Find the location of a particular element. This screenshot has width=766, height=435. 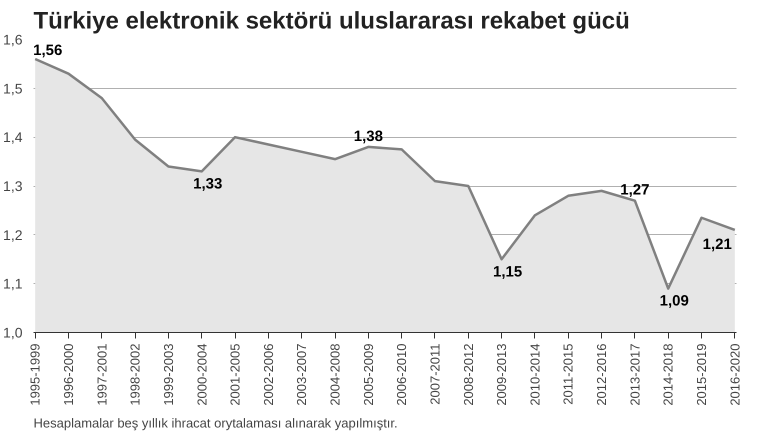

x-tick-label: 2011-2015 is located at coordinates (568, 374).